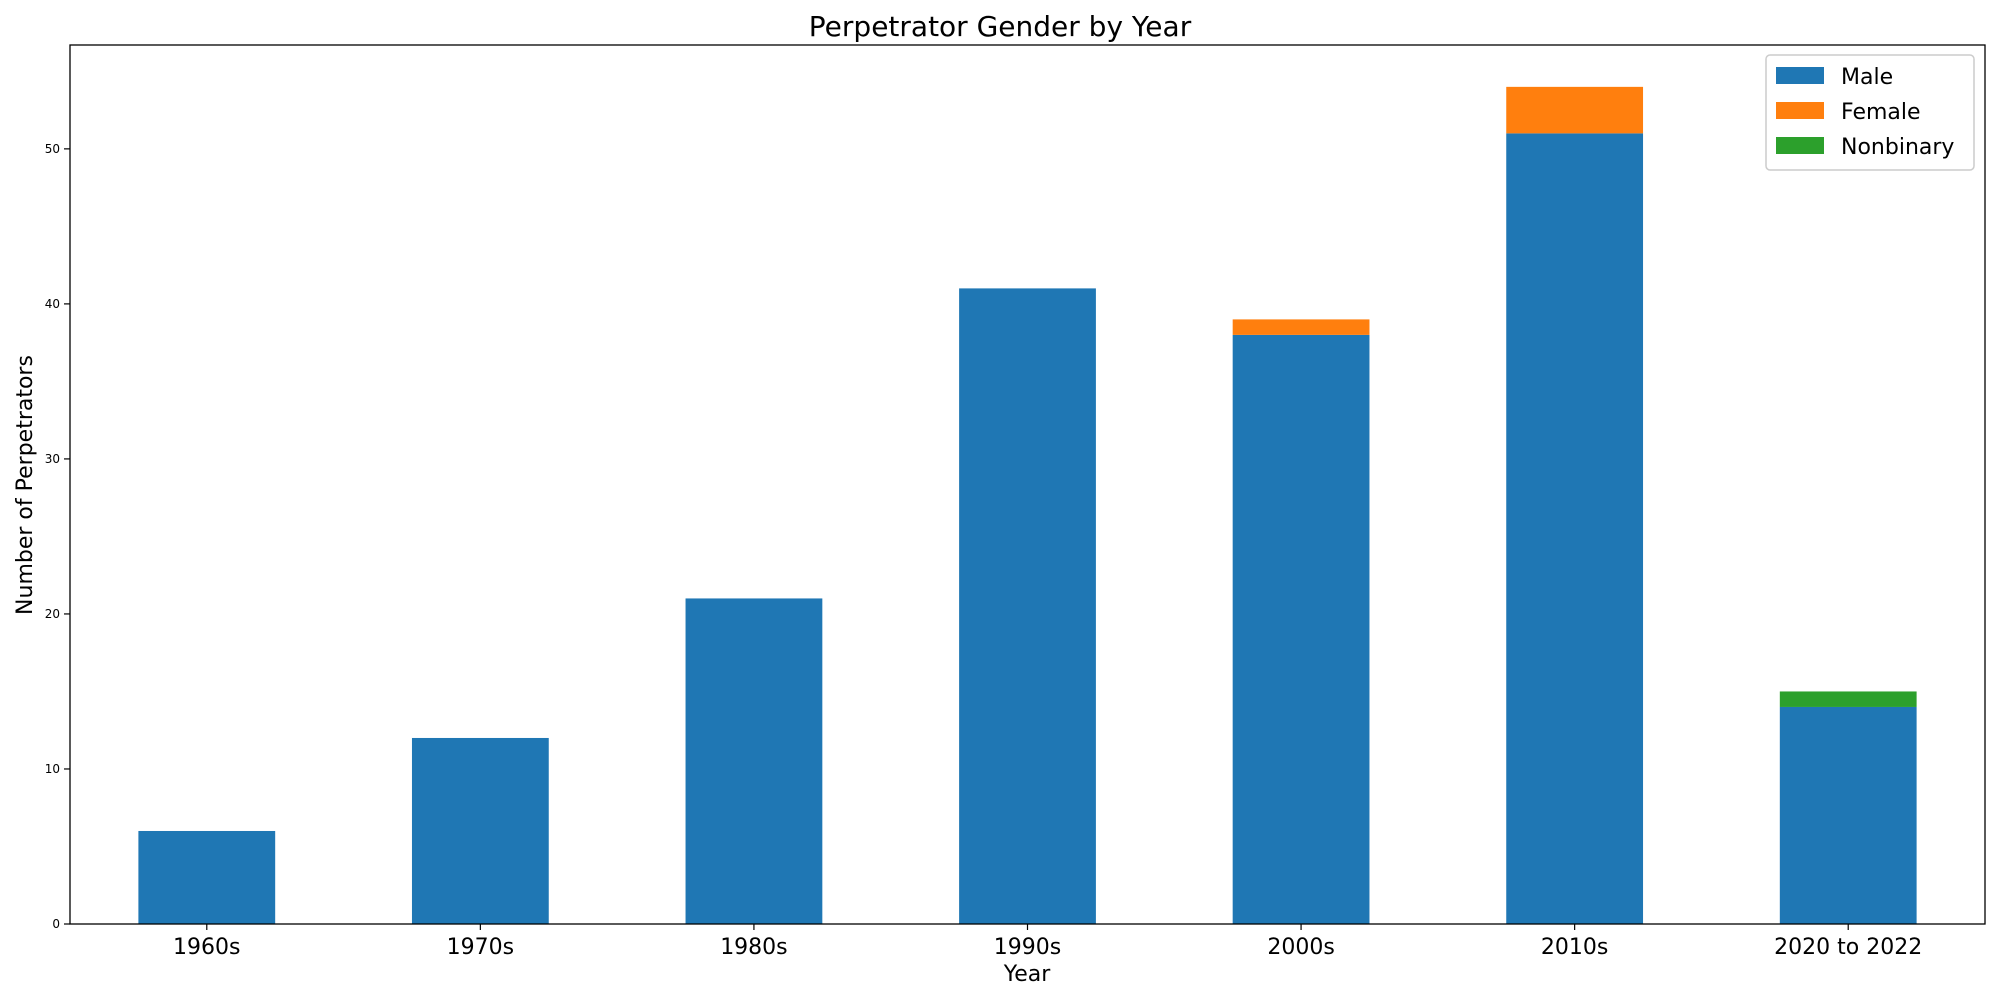  What do you see at coordinates (1300, 947) in the screenshot?
I see `x-tick-label: 2000s` at bounding box center [1300, 947].